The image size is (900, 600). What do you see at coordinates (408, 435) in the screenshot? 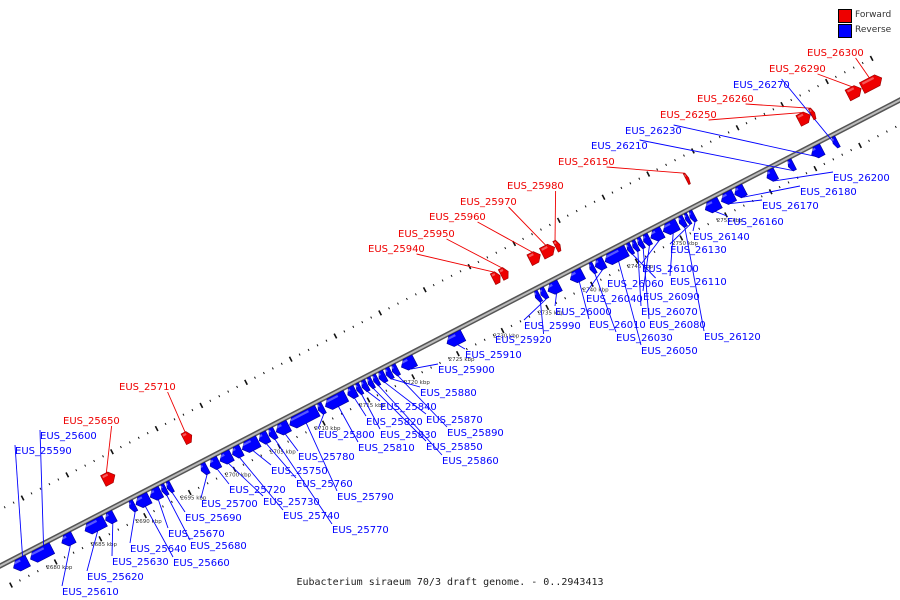
I see `label-eus_25830: EUS_25830` at bounding box center [408, 435].